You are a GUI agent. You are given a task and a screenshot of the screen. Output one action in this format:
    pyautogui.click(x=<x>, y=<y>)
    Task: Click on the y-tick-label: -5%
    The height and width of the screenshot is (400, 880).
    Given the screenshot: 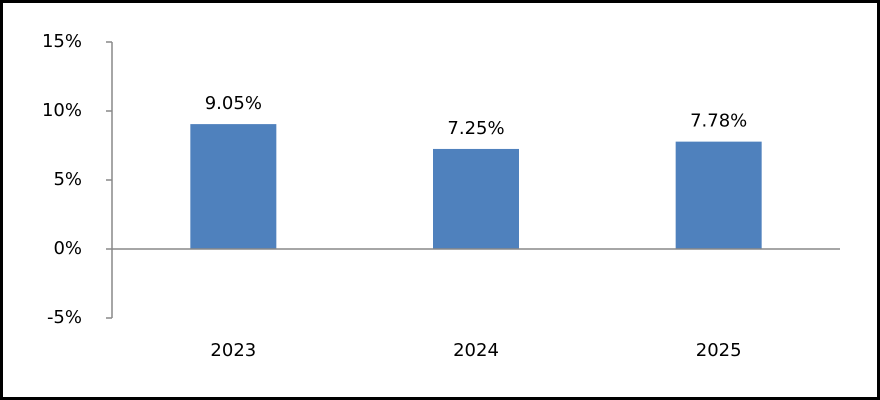 What is the action you would take?
    pyautogui.click(x=64, y=317)
    